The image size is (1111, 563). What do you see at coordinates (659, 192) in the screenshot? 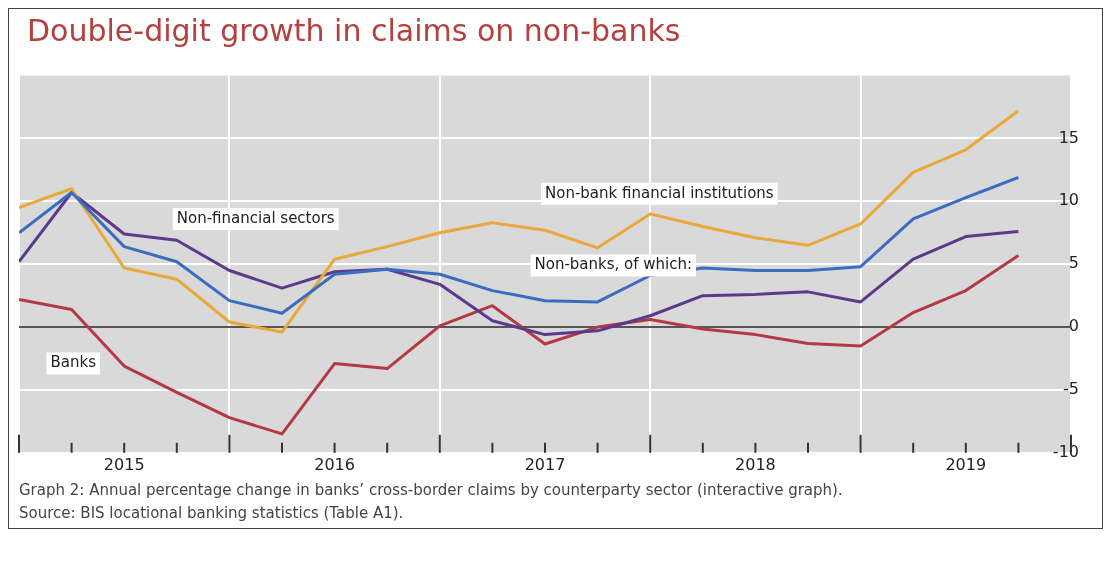
I see `series-label: Non-bank financial institutions` at bounding box center [659, 192].